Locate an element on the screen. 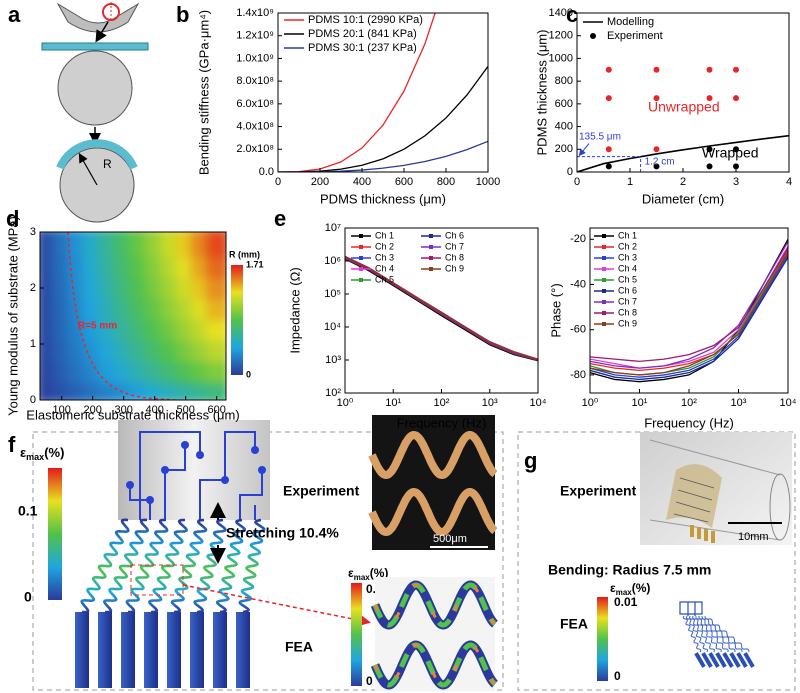  x-tick-label: 1000 is located at coordinates (488, 182).